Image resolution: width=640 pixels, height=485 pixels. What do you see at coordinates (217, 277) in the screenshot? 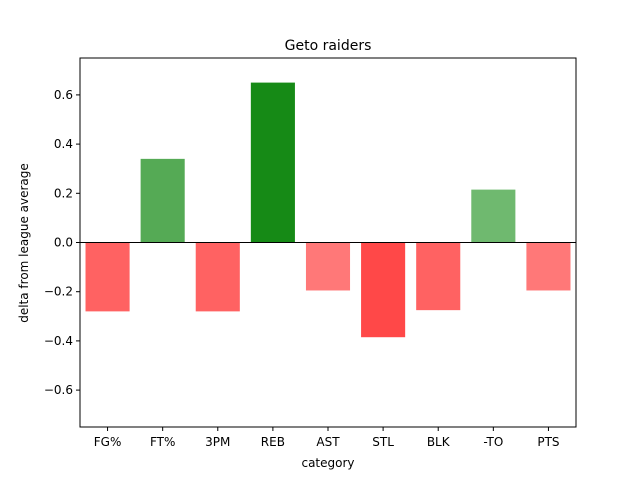
I see `bar-3PM` at bounding box center [217, 277].